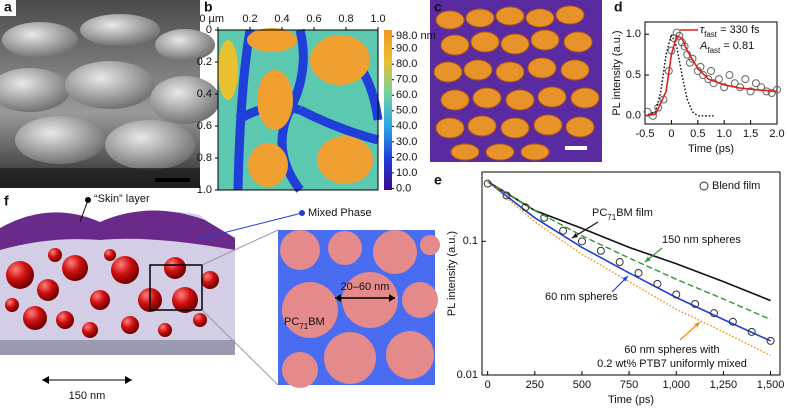 This screenshot has height=412, width=788. I want to click on plot-frame, so click(711, 73).